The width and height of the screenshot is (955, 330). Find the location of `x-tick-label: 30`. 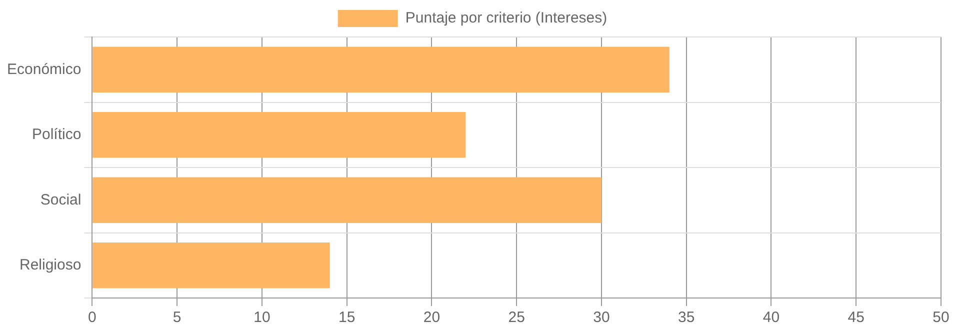

x-tick-label: 30 is located at coordinates (601, 317).